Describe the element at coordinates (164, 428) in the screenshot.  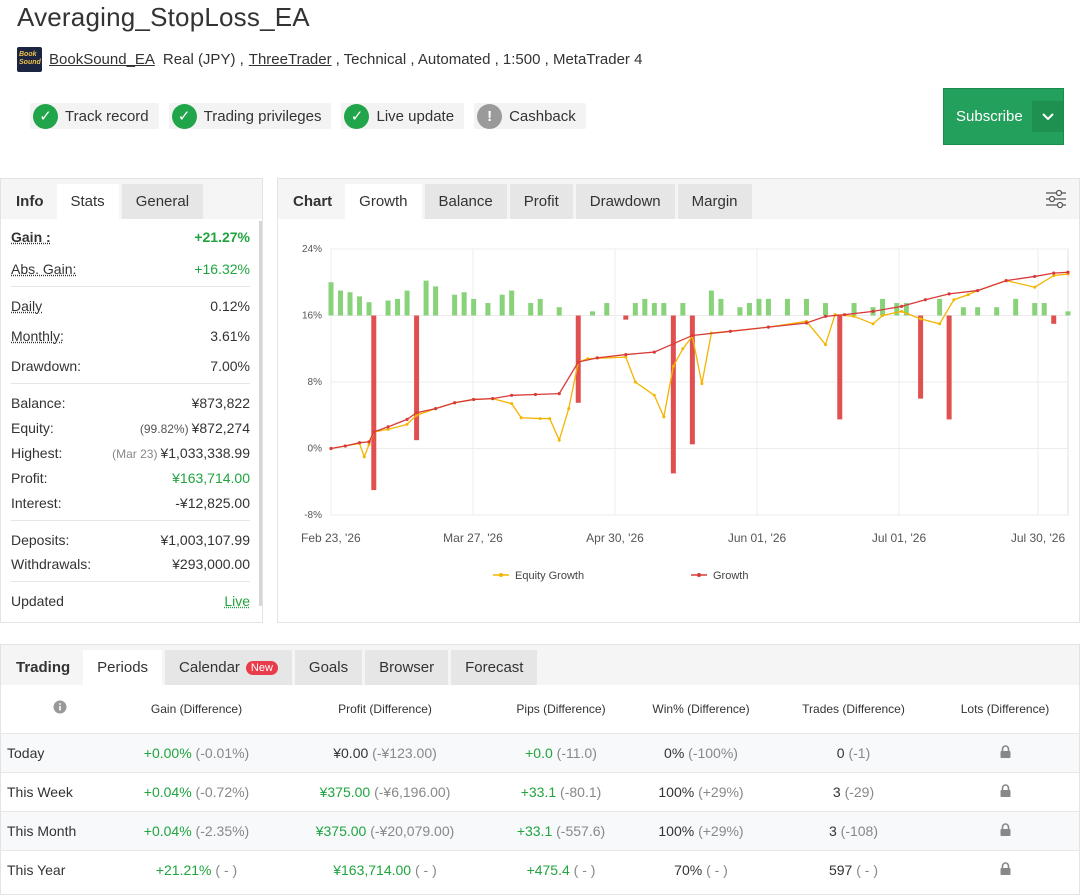
I see `equity-percent: (99.82%)` at that location.